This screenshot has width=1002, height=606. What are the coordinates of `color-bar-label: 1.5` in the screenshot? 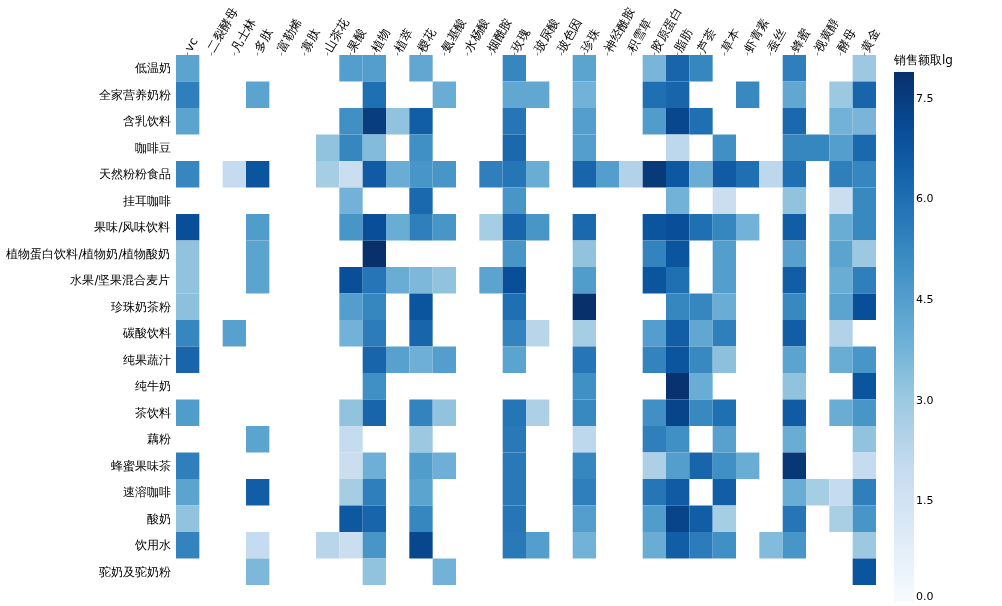 It's located at (925, 501).